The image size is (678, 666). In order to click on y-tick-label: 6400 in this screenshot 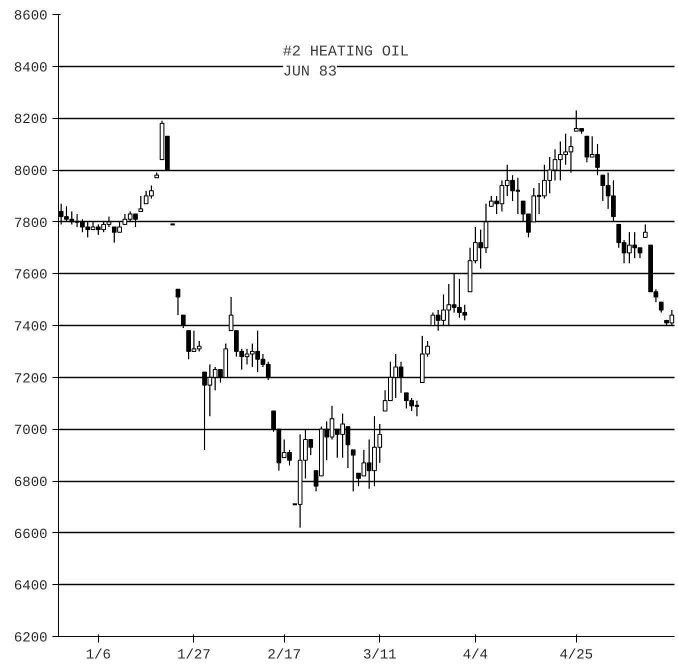, I will do `click(31, 586)`.